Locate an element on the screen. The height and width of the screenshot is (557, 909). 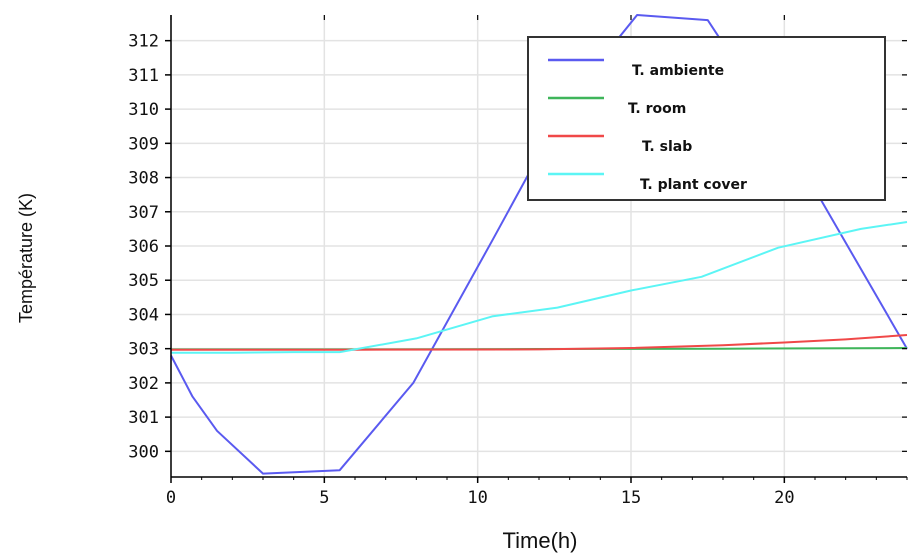
y-tick-label: 307 is located at coordinates (143, 213).